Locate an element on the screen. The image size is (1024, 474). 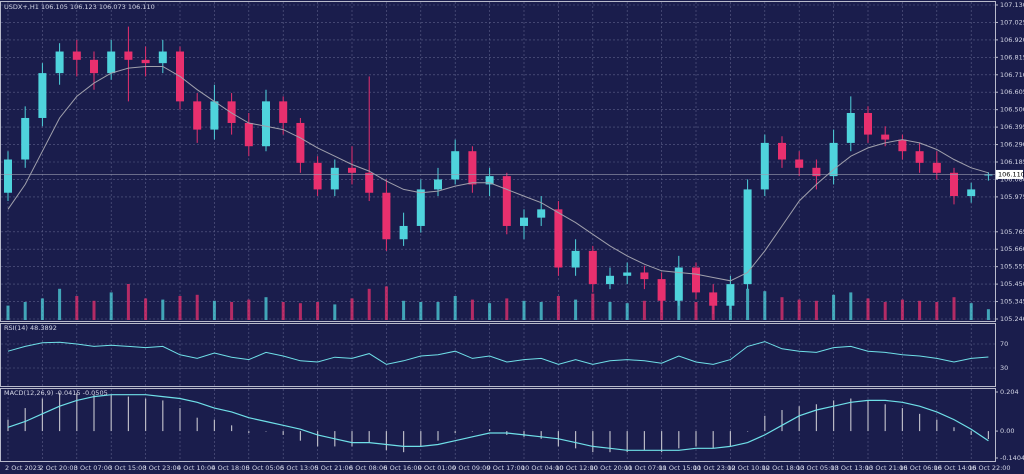
macd-header: MACD(12,26,9) -0.0415 -0.0505 is located at coordinates (56, 393).